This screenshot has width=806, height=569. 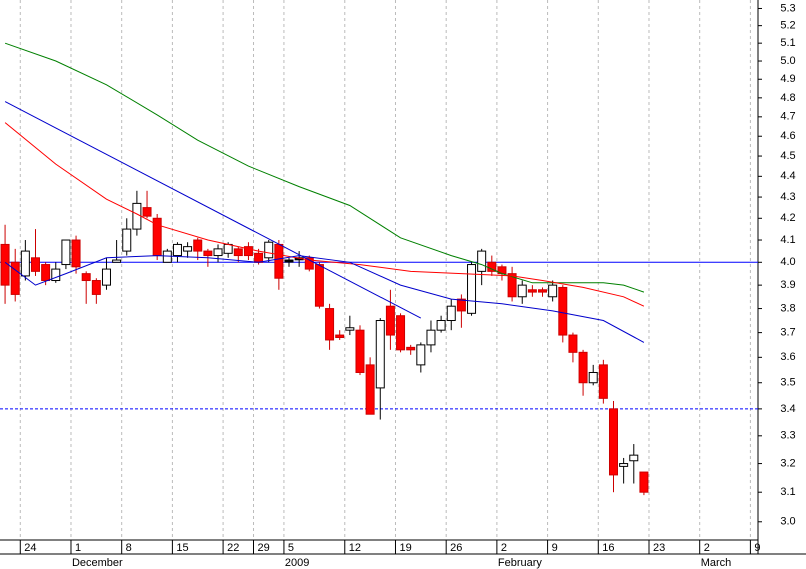 I want to click on x-tick-label: 12, so click(x=355, y=548).